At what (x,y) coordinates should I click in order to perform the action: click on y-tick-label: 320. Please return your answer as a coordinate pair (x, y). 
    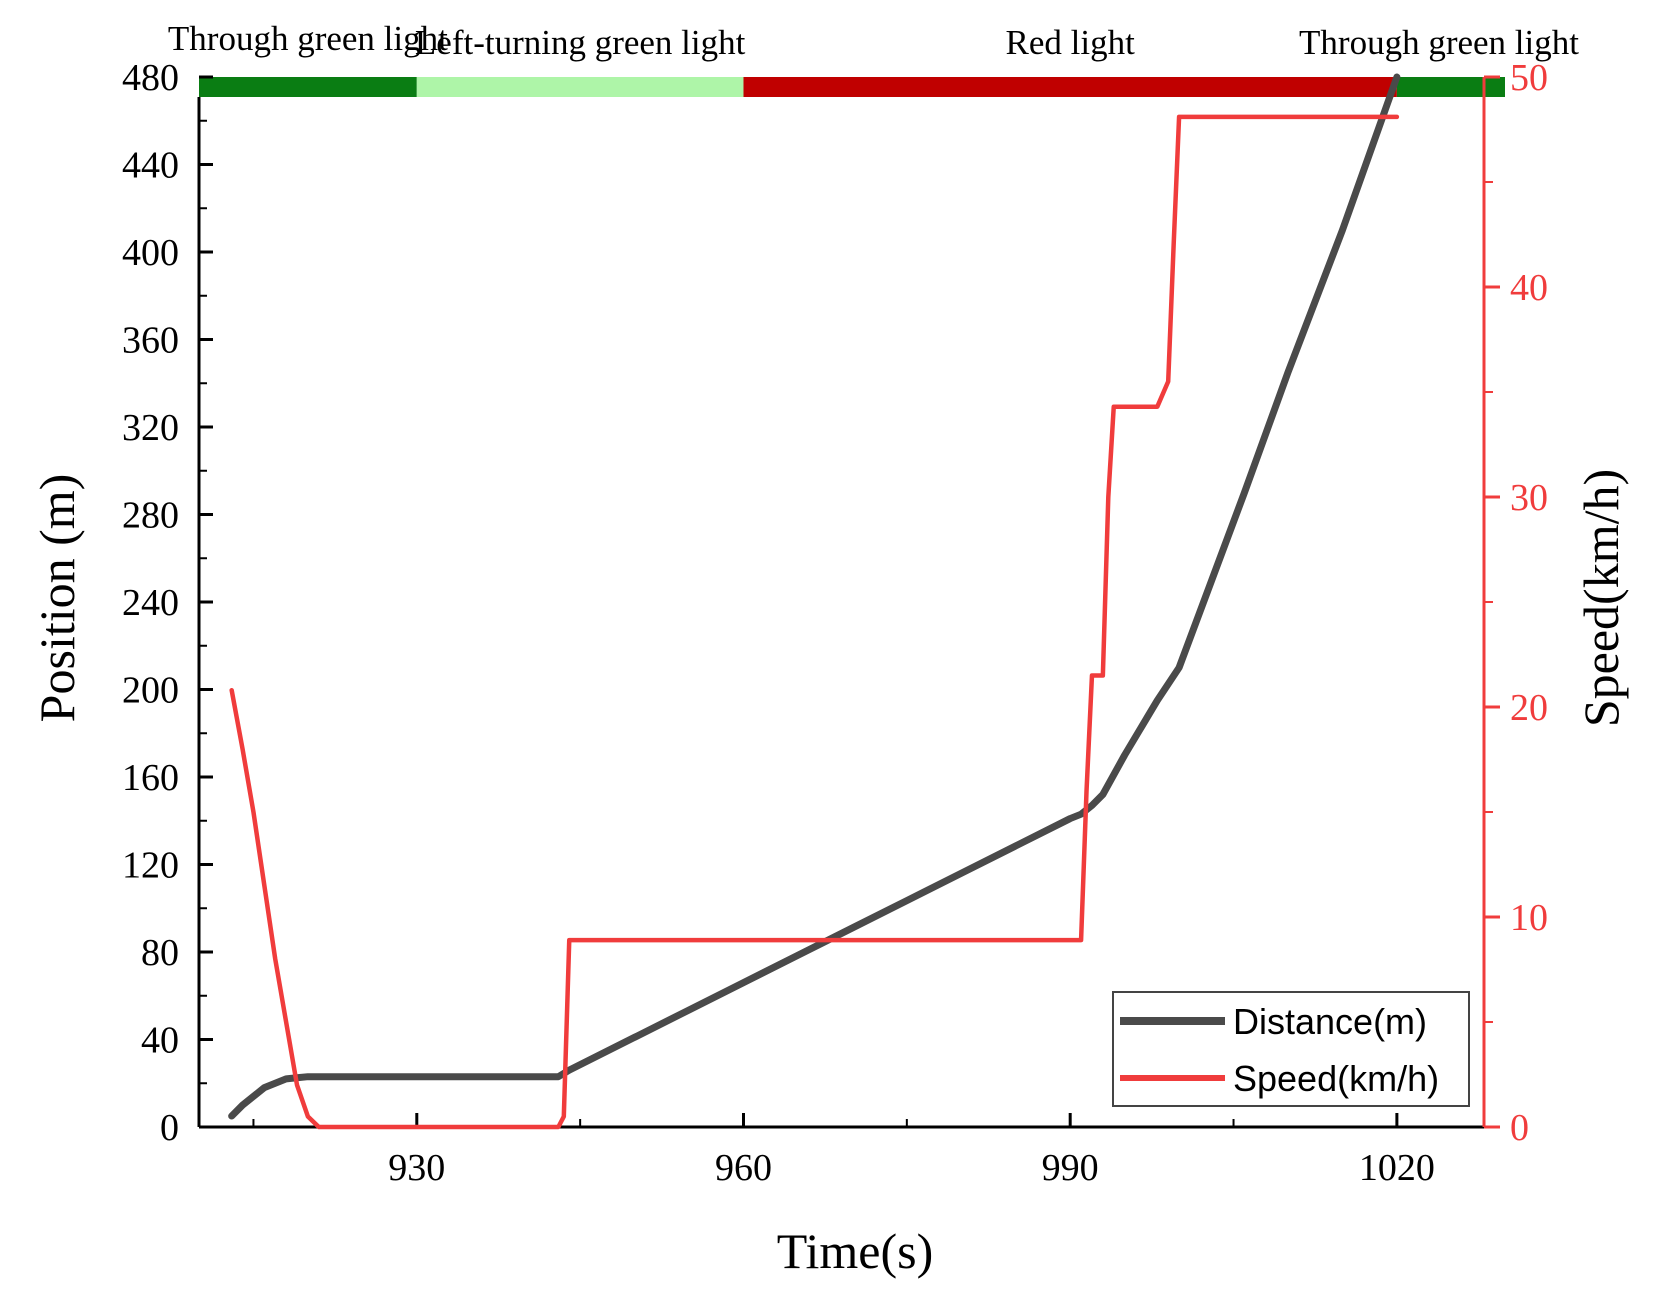
    Looking at the image, I should click on (150, 428).